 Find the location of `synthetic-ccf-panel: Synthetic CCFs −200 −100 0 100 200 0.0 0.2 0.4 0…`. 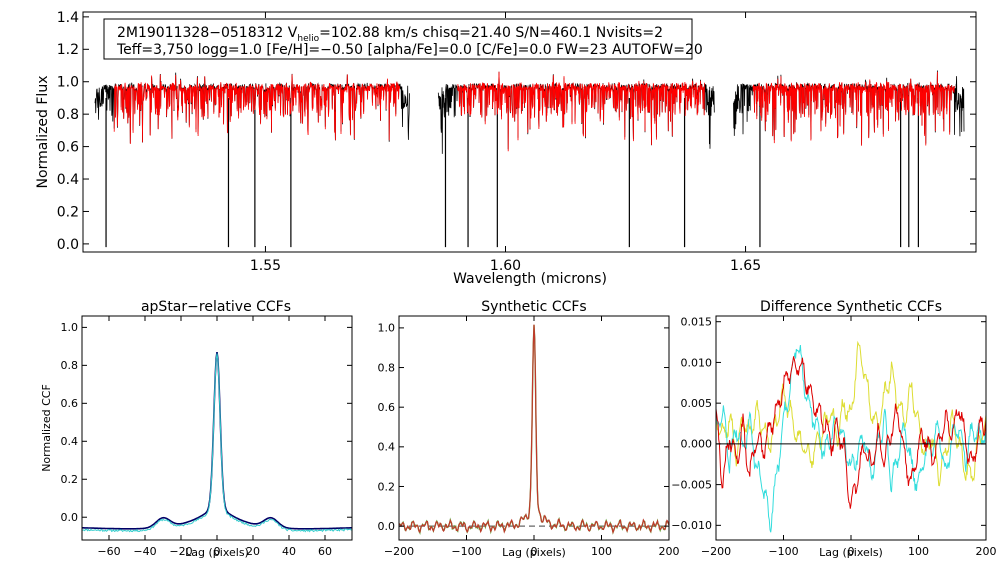

synthetic-ccf-panel: Synthetic CCFs −200 −100 0 100 200 0.0 0.2 0.4 0… is located at coordinates (529, 429).